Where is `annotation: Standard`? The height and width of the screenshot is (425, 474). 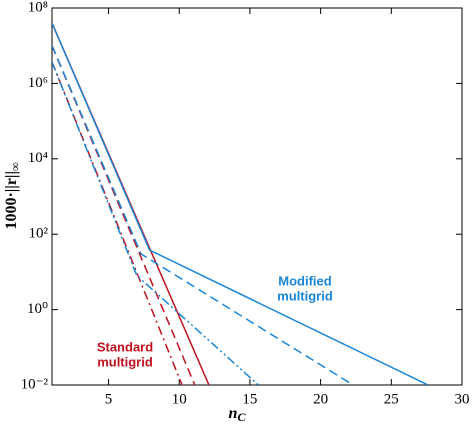 annotation: Standard is located at coordinates (125, 346).